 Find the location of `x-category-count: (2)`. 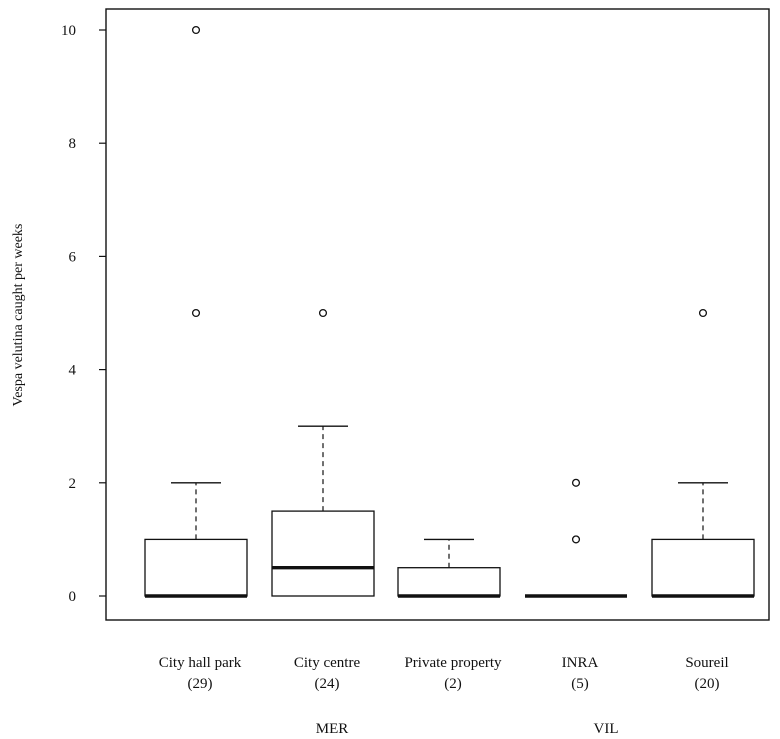

x-category-count: (2) is located at coordinates (453, 684).